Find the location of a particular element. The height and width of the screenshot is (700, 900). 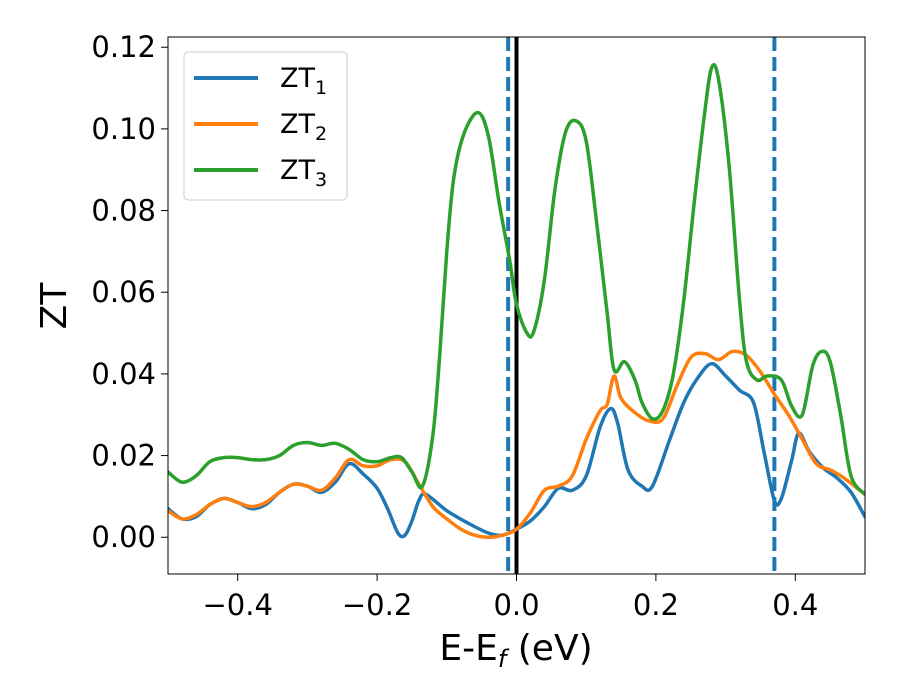

y-tick-label: 0.06 is located at coordinates (123, 292).